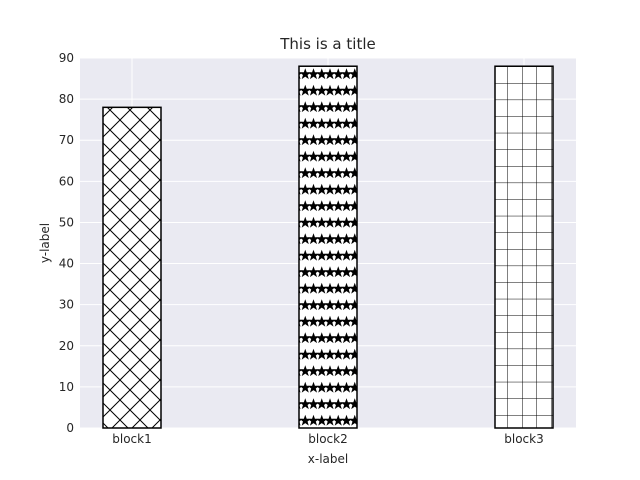 The height and width of the screenshot is (480, 640). I want to click on x-axis-ticks: block1 block2 block3, so click(327, 439).